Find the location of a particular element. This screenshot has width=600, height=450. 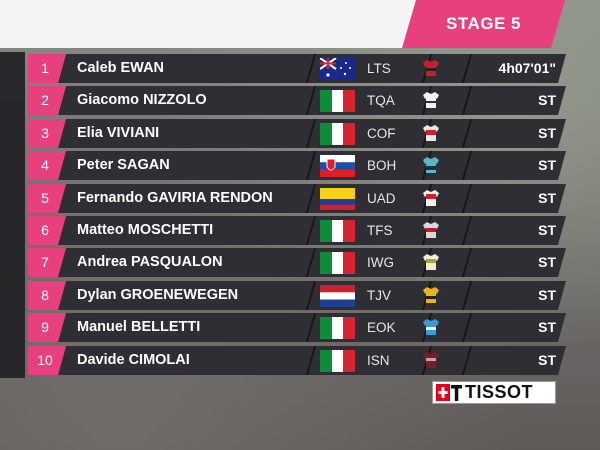

team-code: EOK is located at coordinates (381, 327).